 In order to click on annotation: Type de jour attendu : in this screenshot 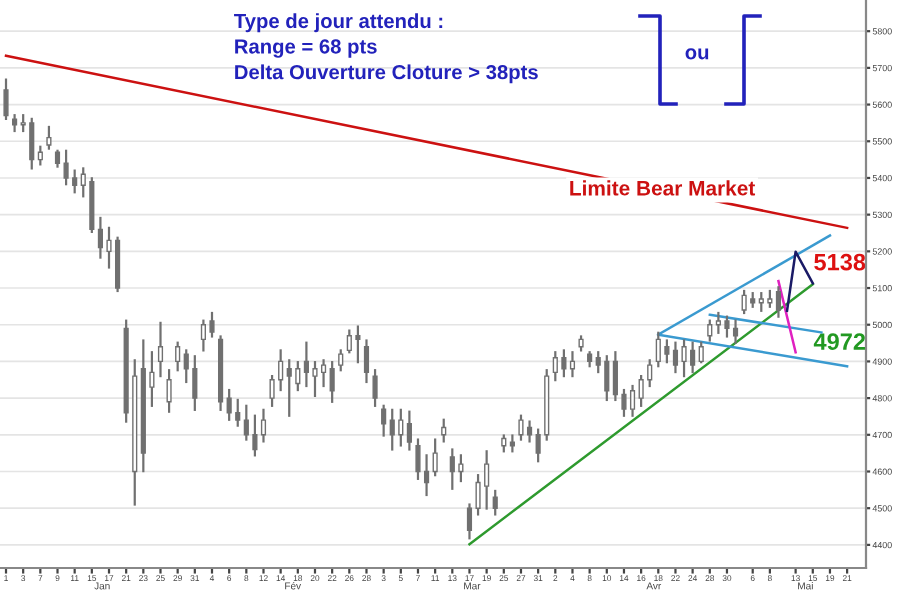, I will do `click(338, 23)`.